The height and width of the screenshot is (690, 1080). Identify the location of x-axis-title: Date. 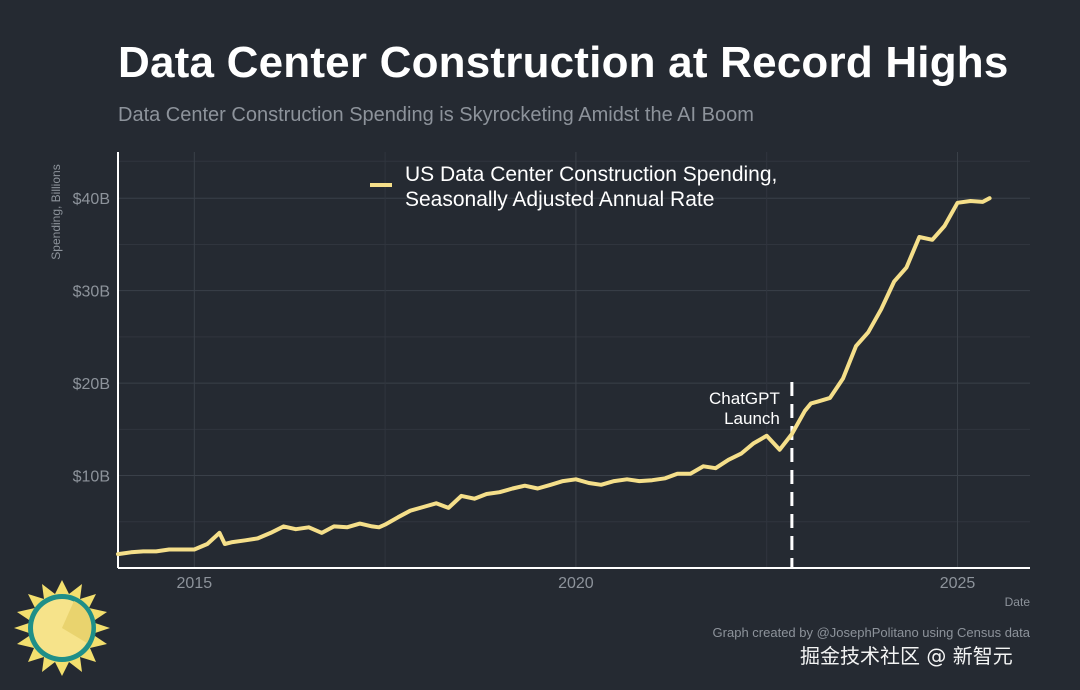
(1018, 602).